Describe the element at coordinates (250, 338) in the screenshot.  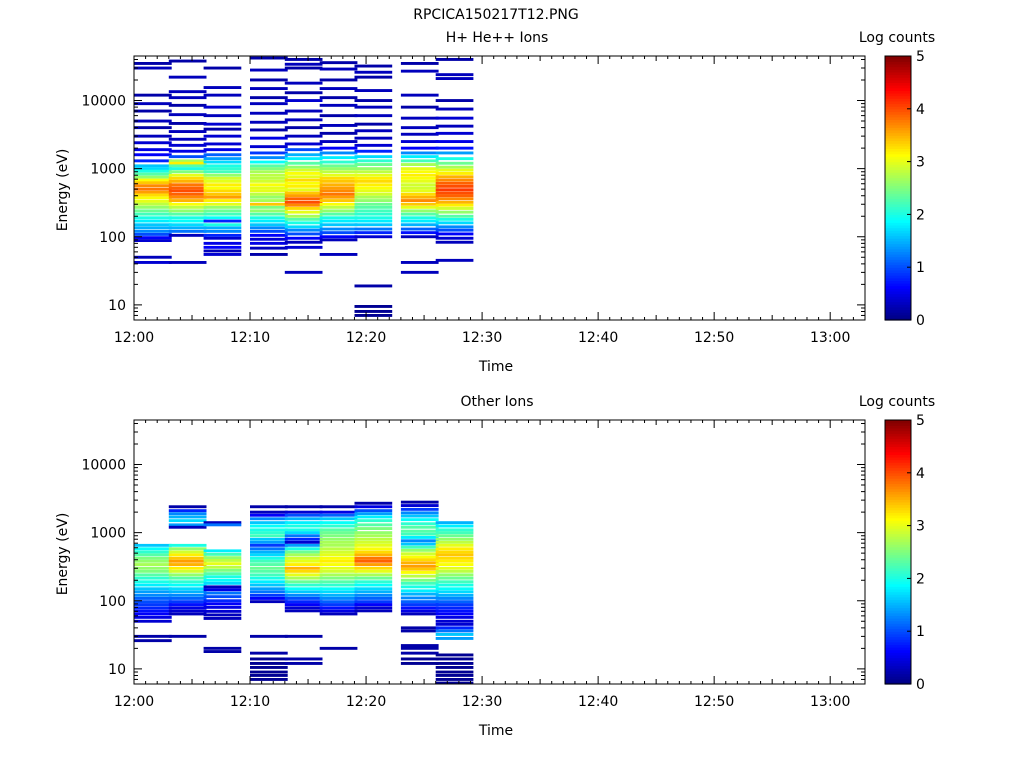
I see `x-tick-label: 12:10` at that location.